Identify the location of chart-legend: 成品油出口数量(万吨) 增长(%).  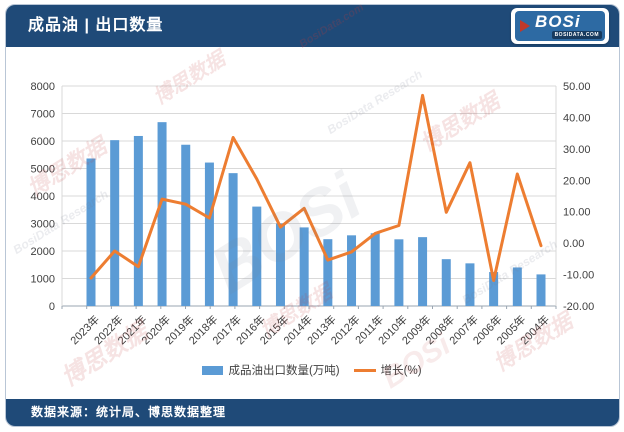
(312, 370).